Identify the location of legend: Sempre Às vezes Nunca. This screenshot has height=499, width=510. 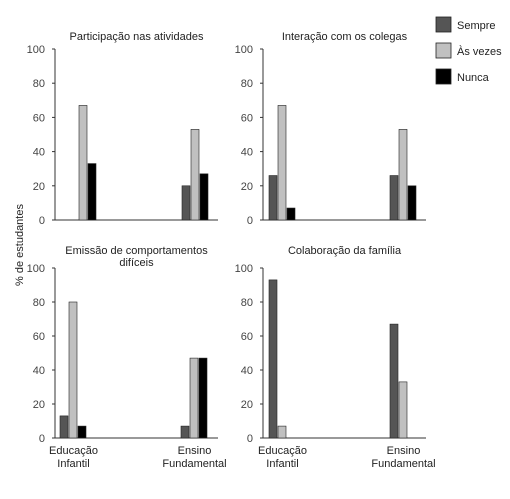
(468, 50).